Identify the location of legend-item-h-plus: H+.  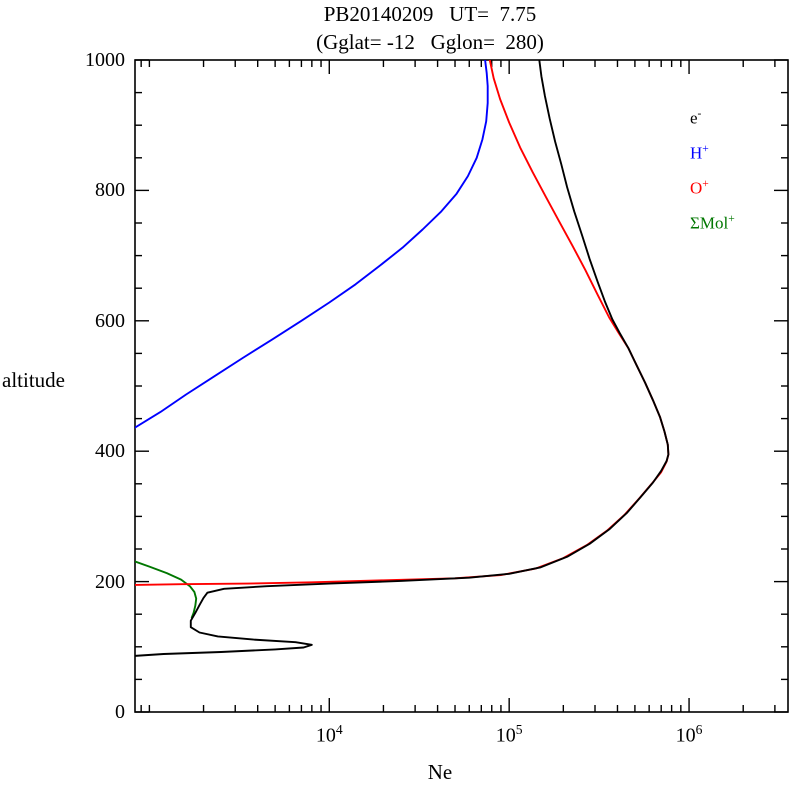
(699, 152).